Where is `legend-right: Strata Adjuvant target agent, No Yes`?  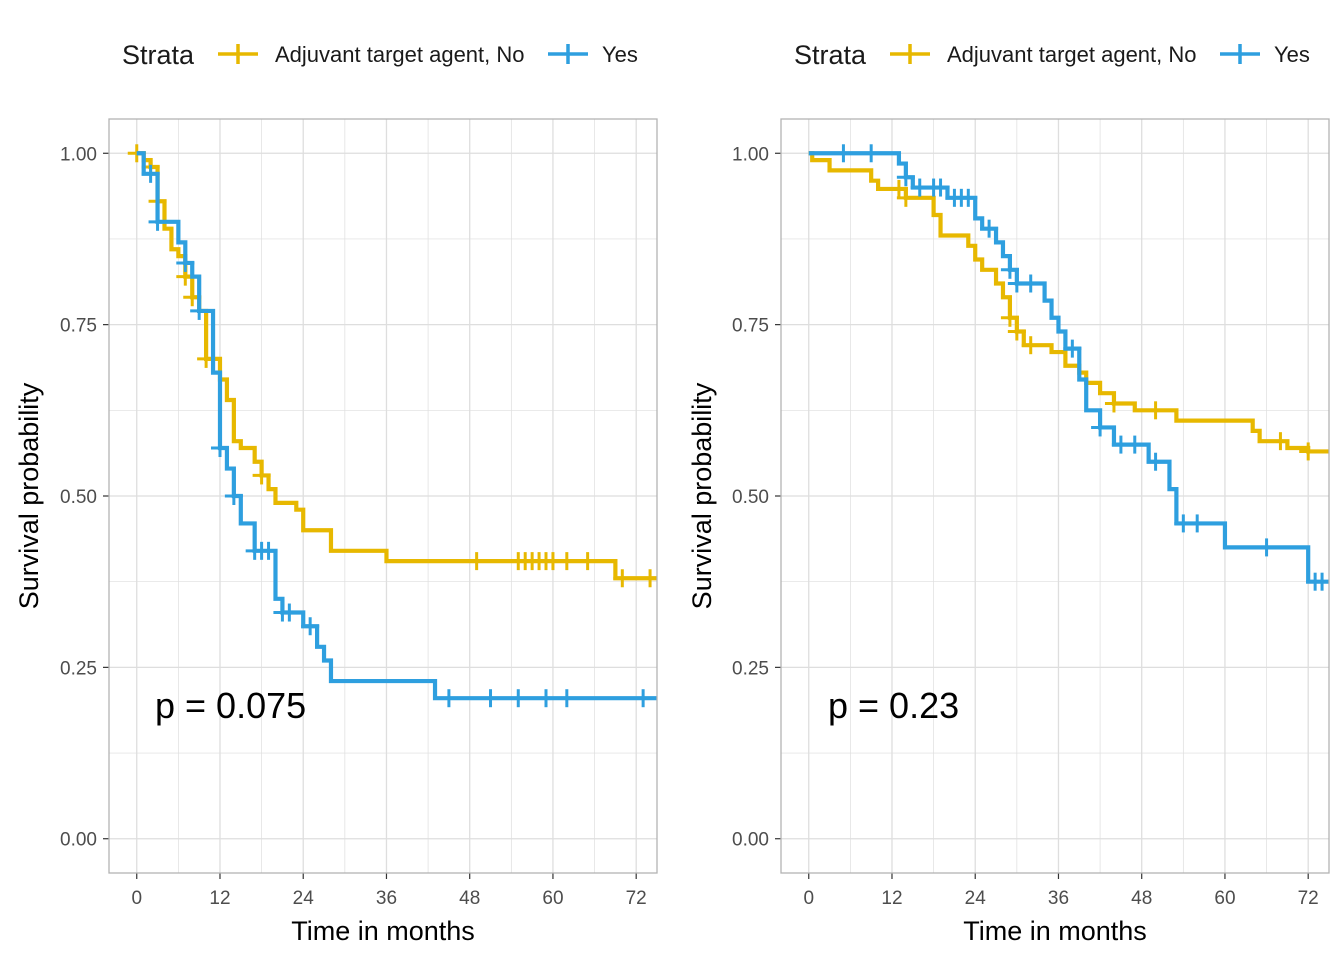 legend-right: Strata Adjuvant target agent, No Yes is located at coordinates (1052, 55).